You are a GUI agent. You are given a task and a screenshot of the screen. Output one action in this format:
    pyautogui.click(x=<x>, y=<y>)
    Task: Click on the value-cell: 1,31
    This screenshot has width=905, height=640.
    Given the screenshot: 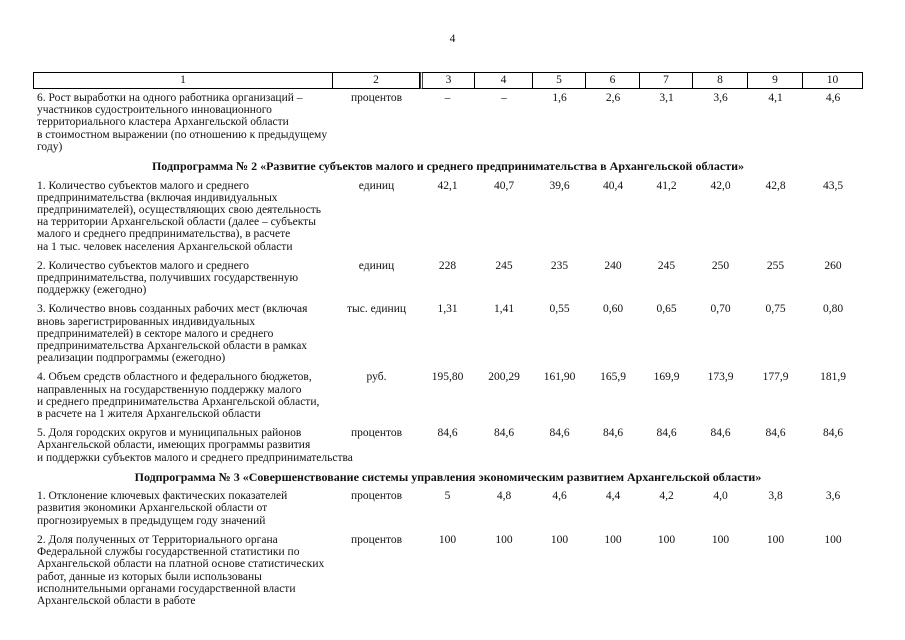 What is the action you would take?
    pyautogui.click(x=447, y=309)
    